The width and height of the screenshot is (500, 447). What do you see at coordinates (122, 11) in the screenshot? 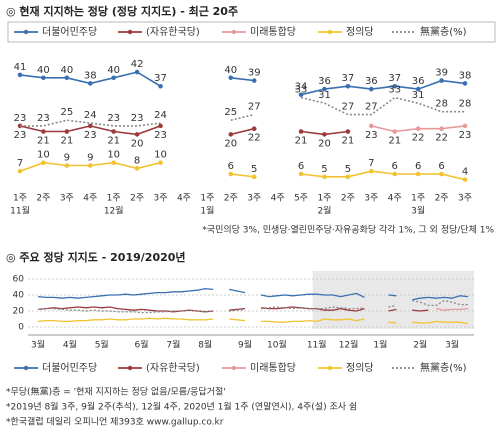
I see `chart-title: ◎ 현재 지지하는 정당 (정당 지지도) - 최근 20주` at bounding box center [122, 11].